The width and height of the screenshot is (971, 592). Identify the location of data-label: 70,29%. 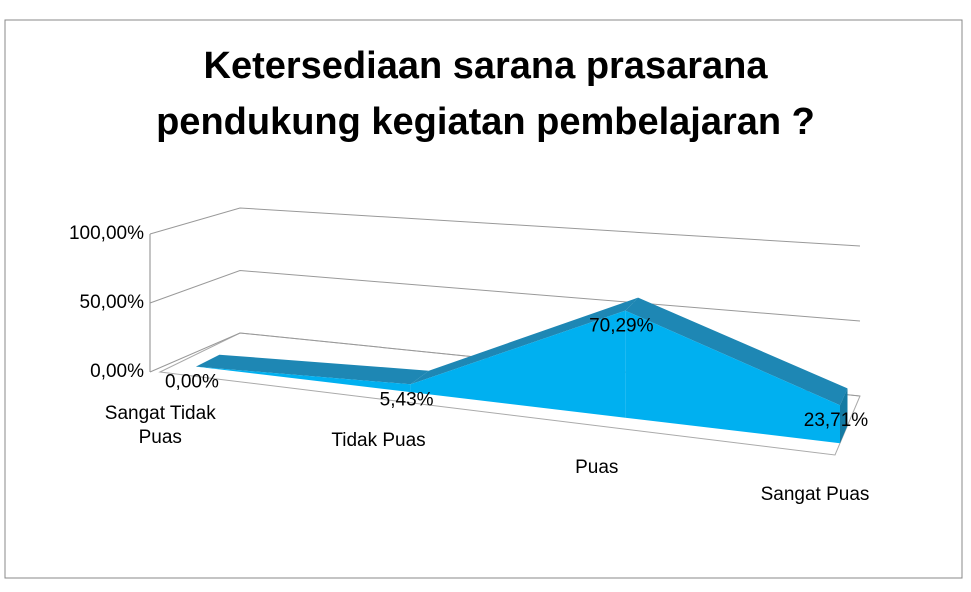
(621, 326).